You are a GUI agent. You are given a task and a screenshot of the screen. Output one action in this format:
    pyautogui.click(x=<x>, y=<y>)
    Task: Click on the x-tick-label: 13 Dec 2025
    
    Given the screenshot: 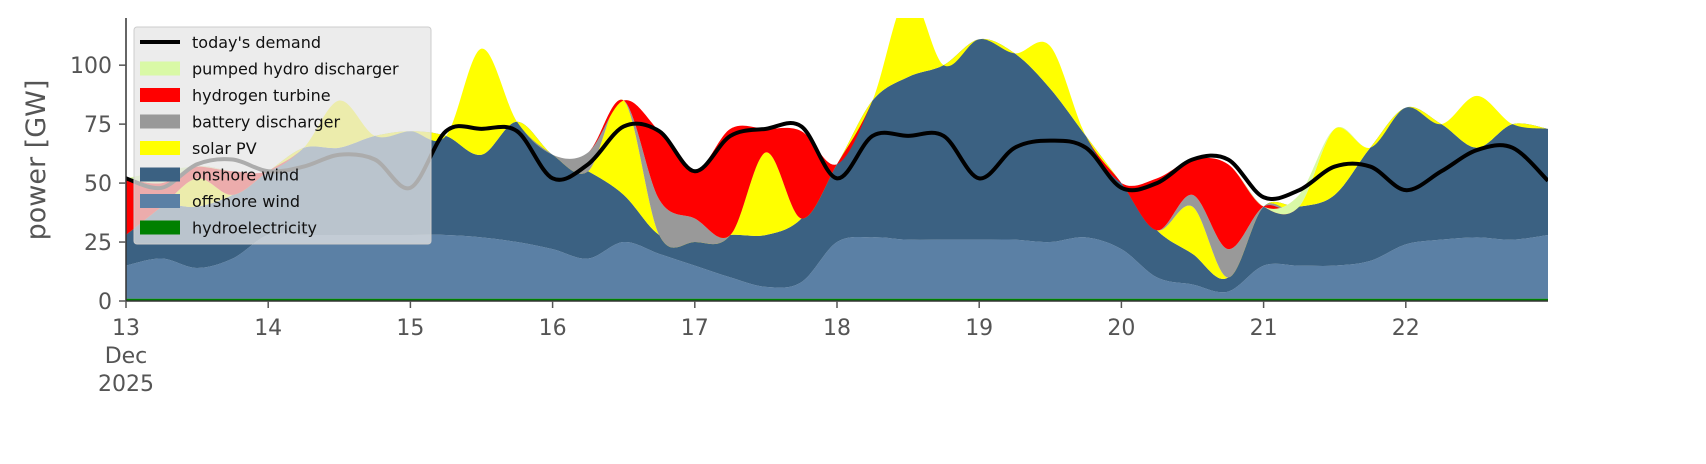 What is the action you would take?
    pyautogui.click(x=126, y=356)
    